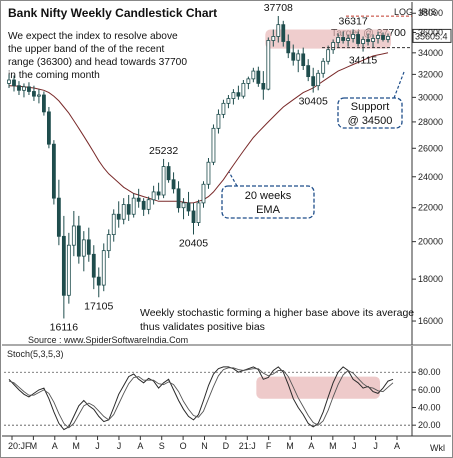  Describe the element at coordinates (363, 61) in the screenshot. I see `price-point-label: 34115` at that location.